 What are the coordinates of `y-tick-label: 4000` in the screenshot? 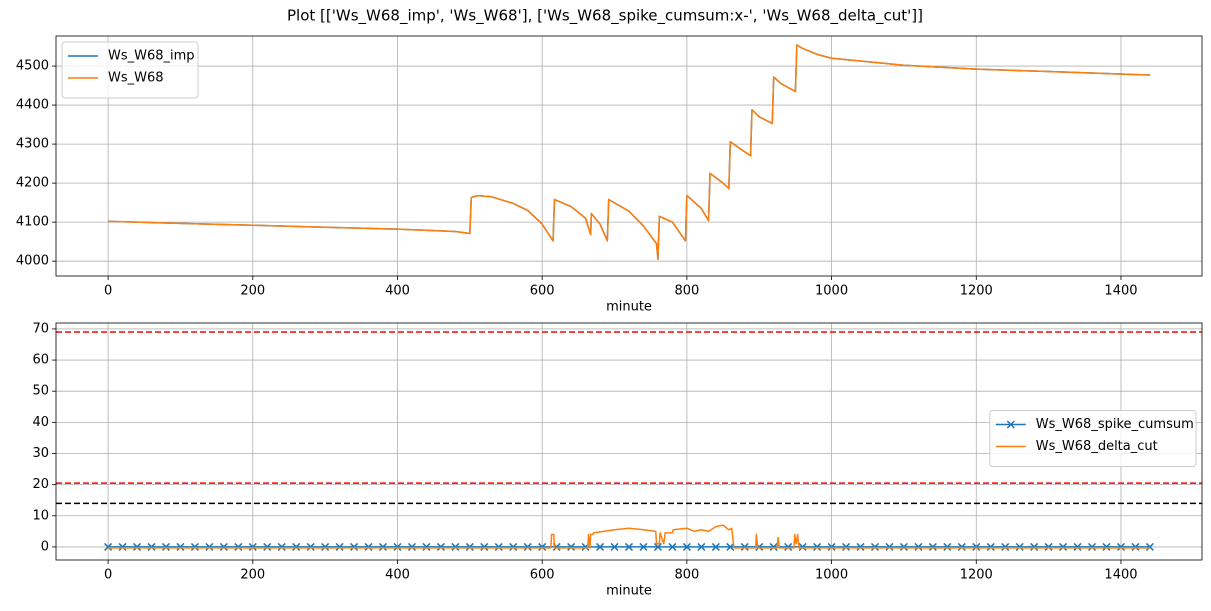 It's located at (32, 261).